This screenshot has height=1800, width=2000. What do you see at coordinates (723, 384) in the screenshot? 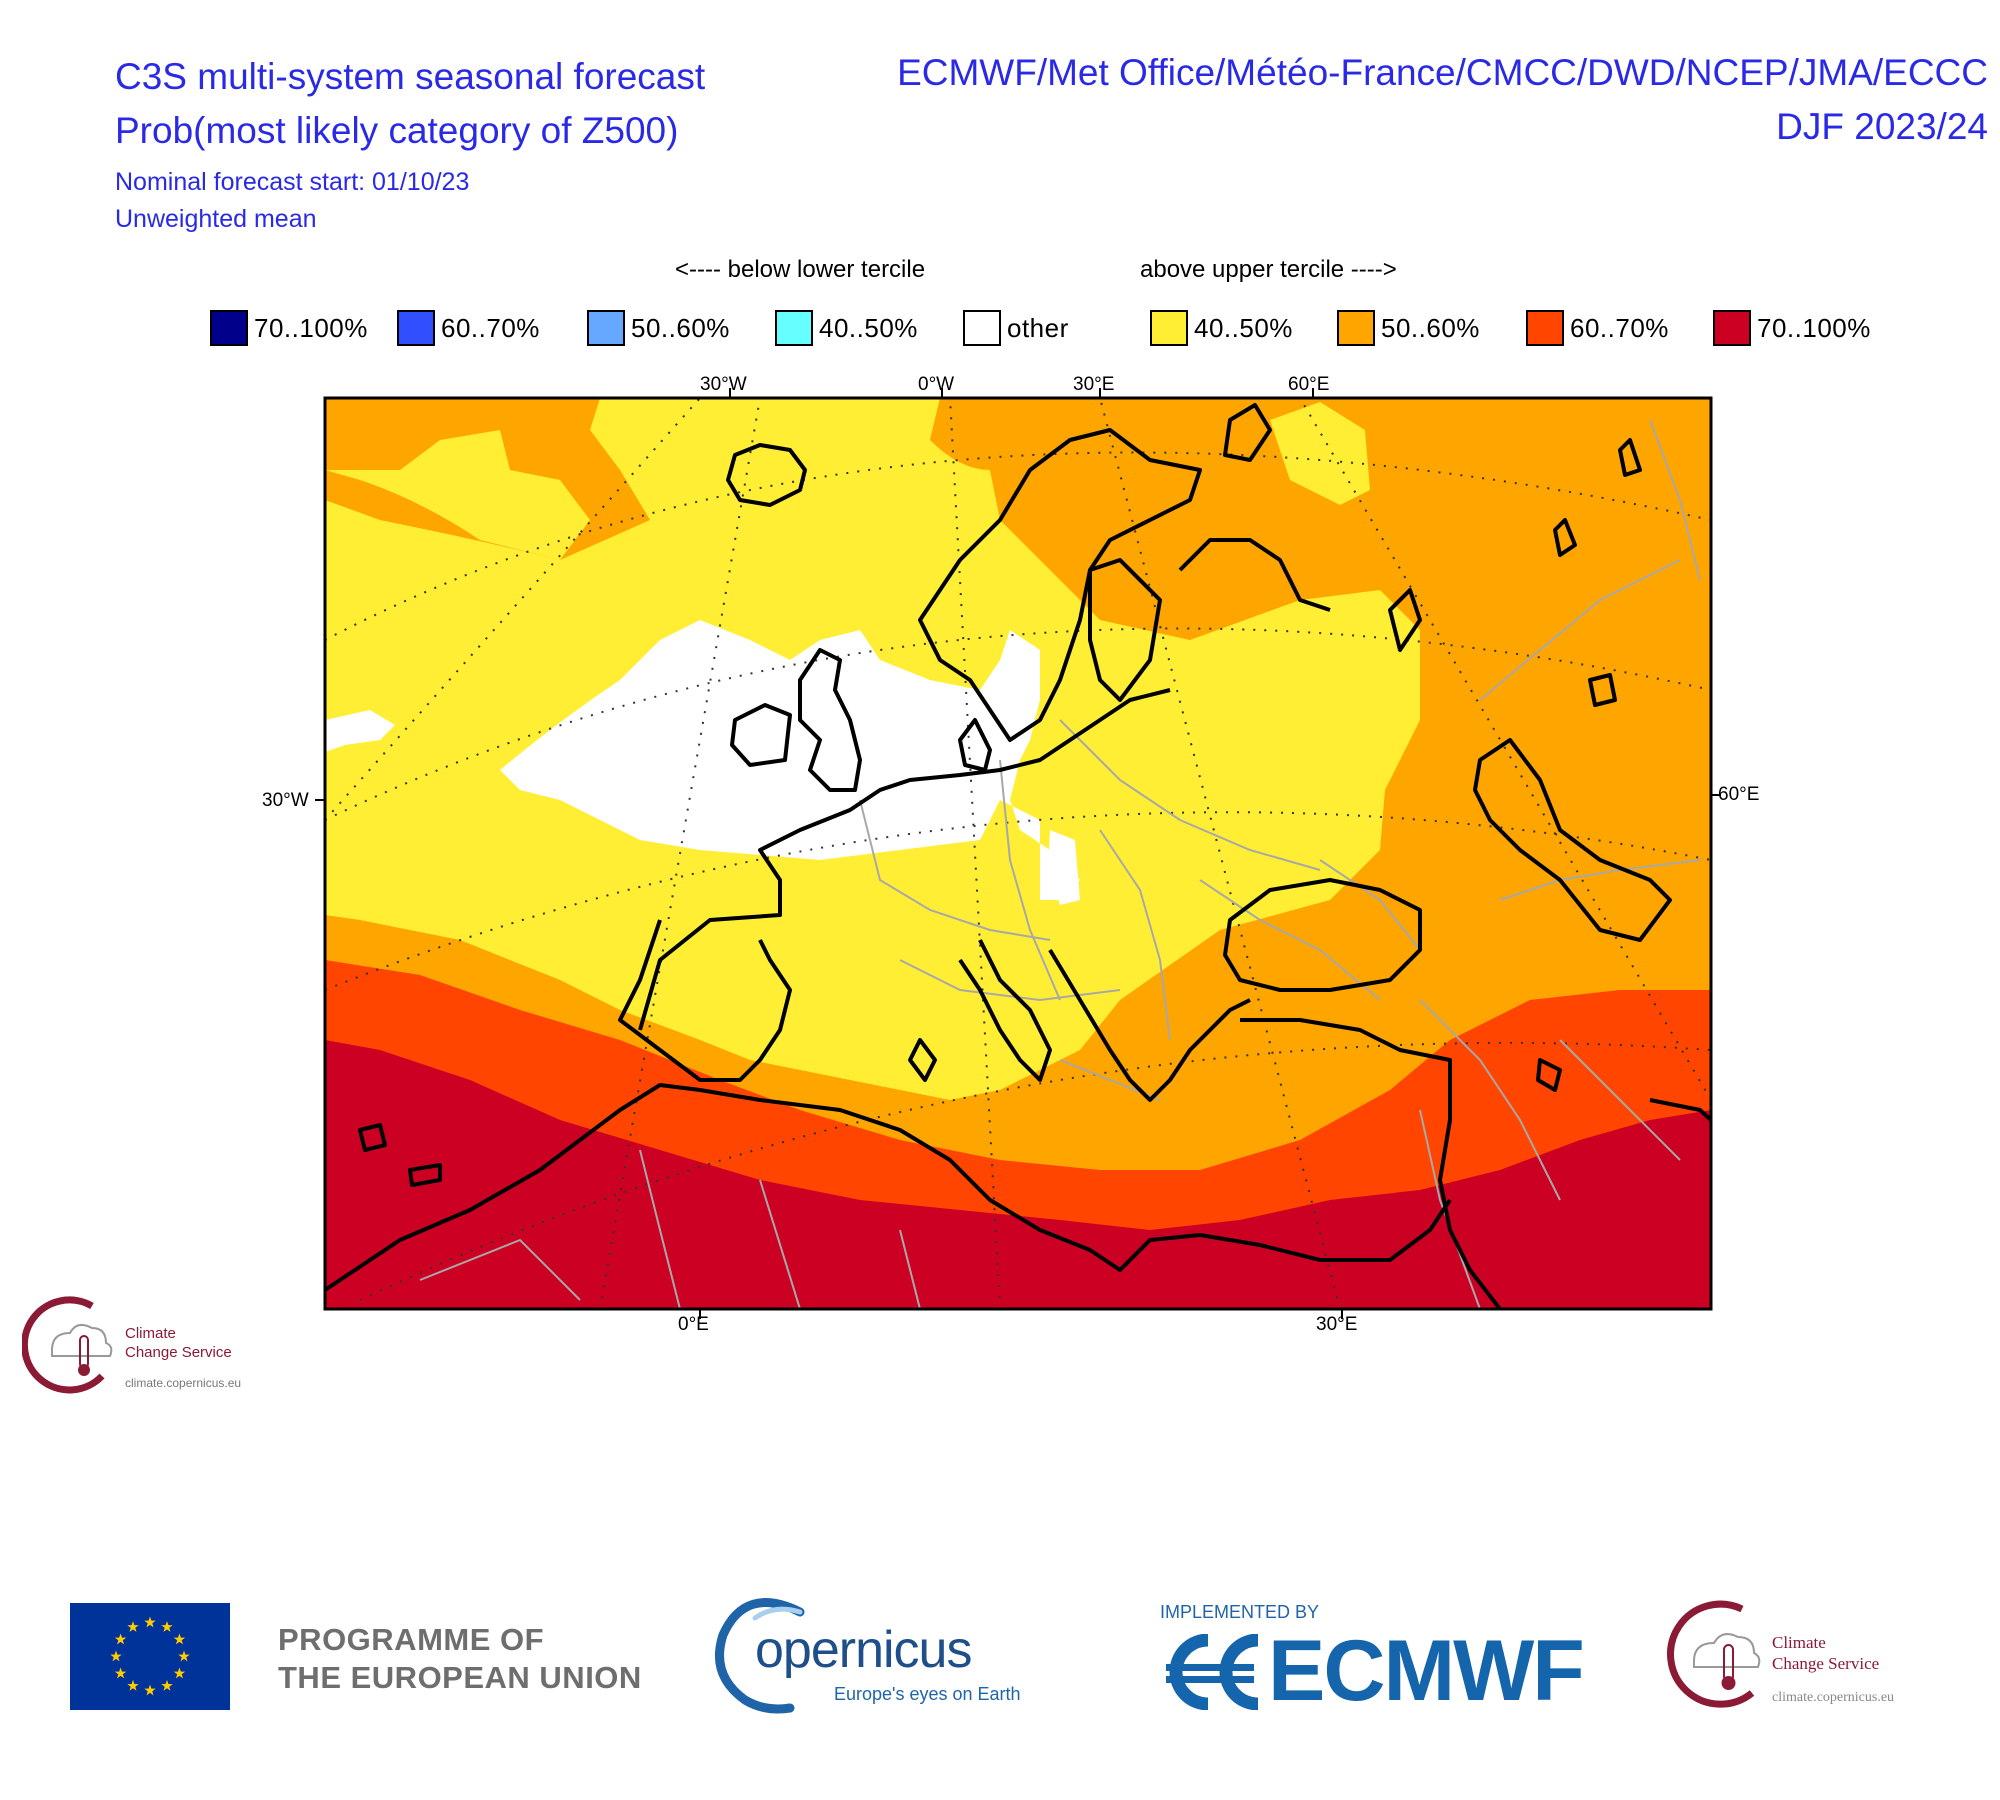
I see `top-label-30w: 30°W` at bounding box center [723, 384].